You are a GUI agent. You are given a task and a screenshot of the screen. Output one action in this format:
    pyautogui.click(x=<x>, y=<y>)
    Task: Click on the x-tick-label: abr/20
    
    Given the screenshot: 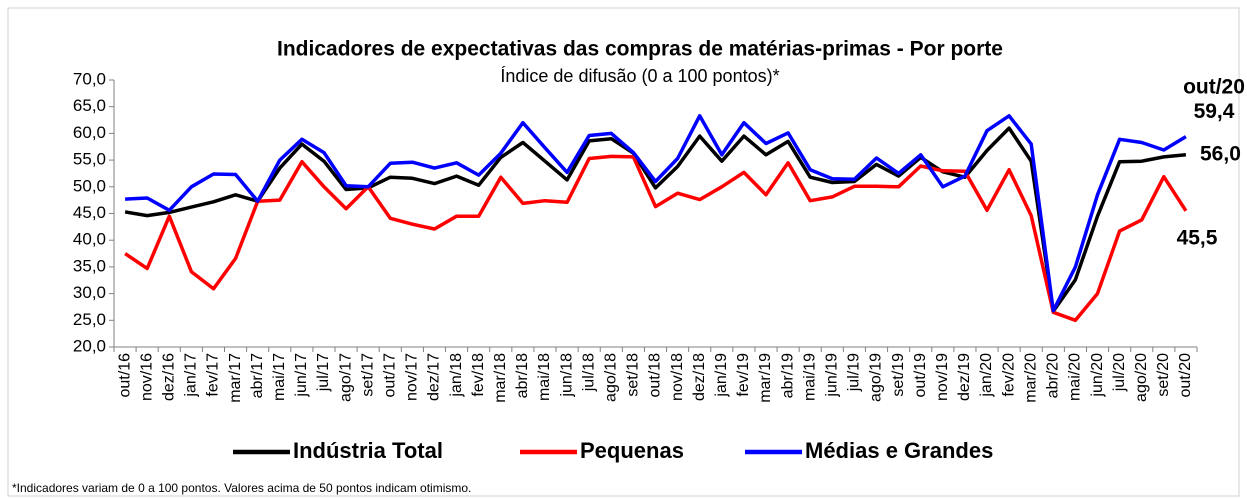 What is the action you would take?
    pyautogui.click(x=1053, y=375)
    